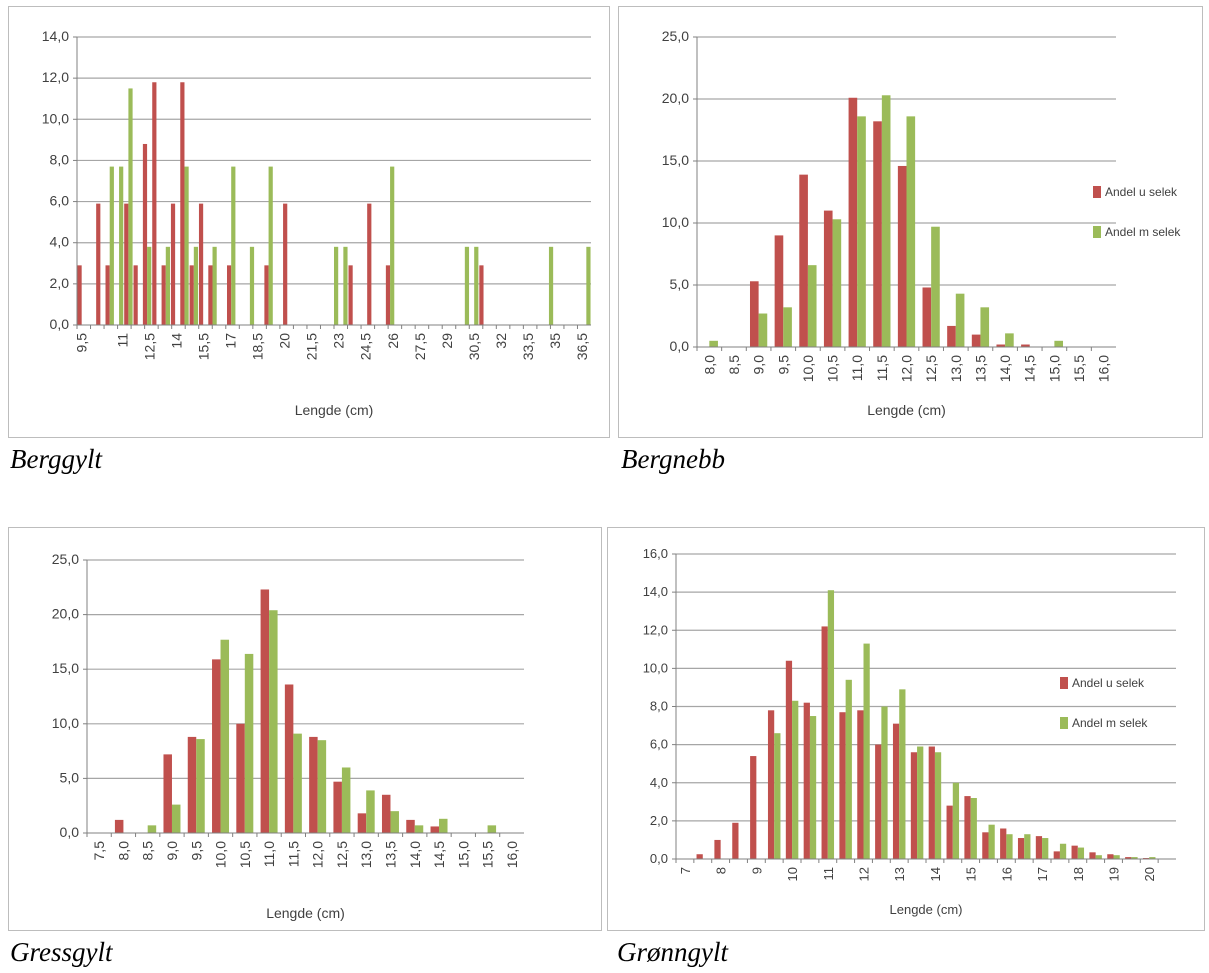 Image resolution: width=1209 pixels, height=973 pixels. What do you see at coordinates (99, 851) in the screenshot?
I see `x-tick-label: 7,5` at bounding box center [99, 851].